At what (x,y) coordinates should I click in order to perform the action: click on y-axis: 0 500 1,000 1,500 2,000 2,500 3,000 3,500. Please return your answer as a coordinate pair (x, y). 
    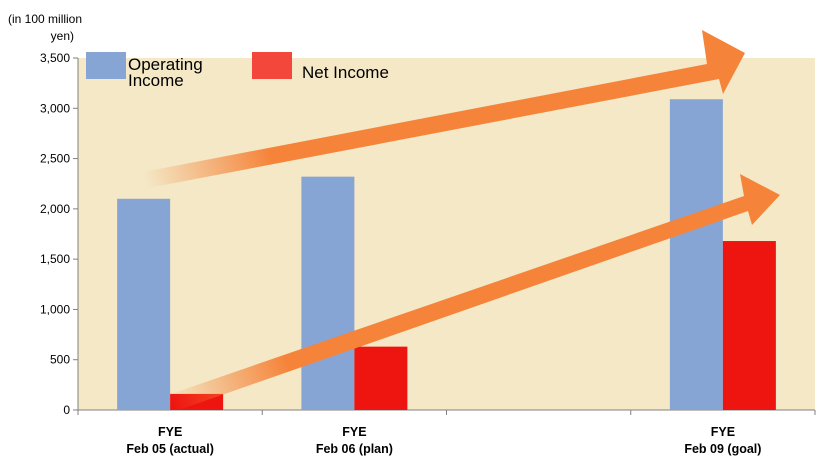
    Looking at the image, I should click on (59, 234).